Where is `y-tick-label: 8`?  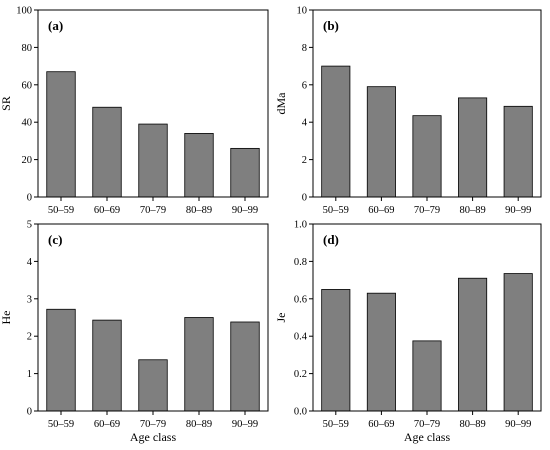 y-tick-label: 8 is located at coordinates (304, 48).